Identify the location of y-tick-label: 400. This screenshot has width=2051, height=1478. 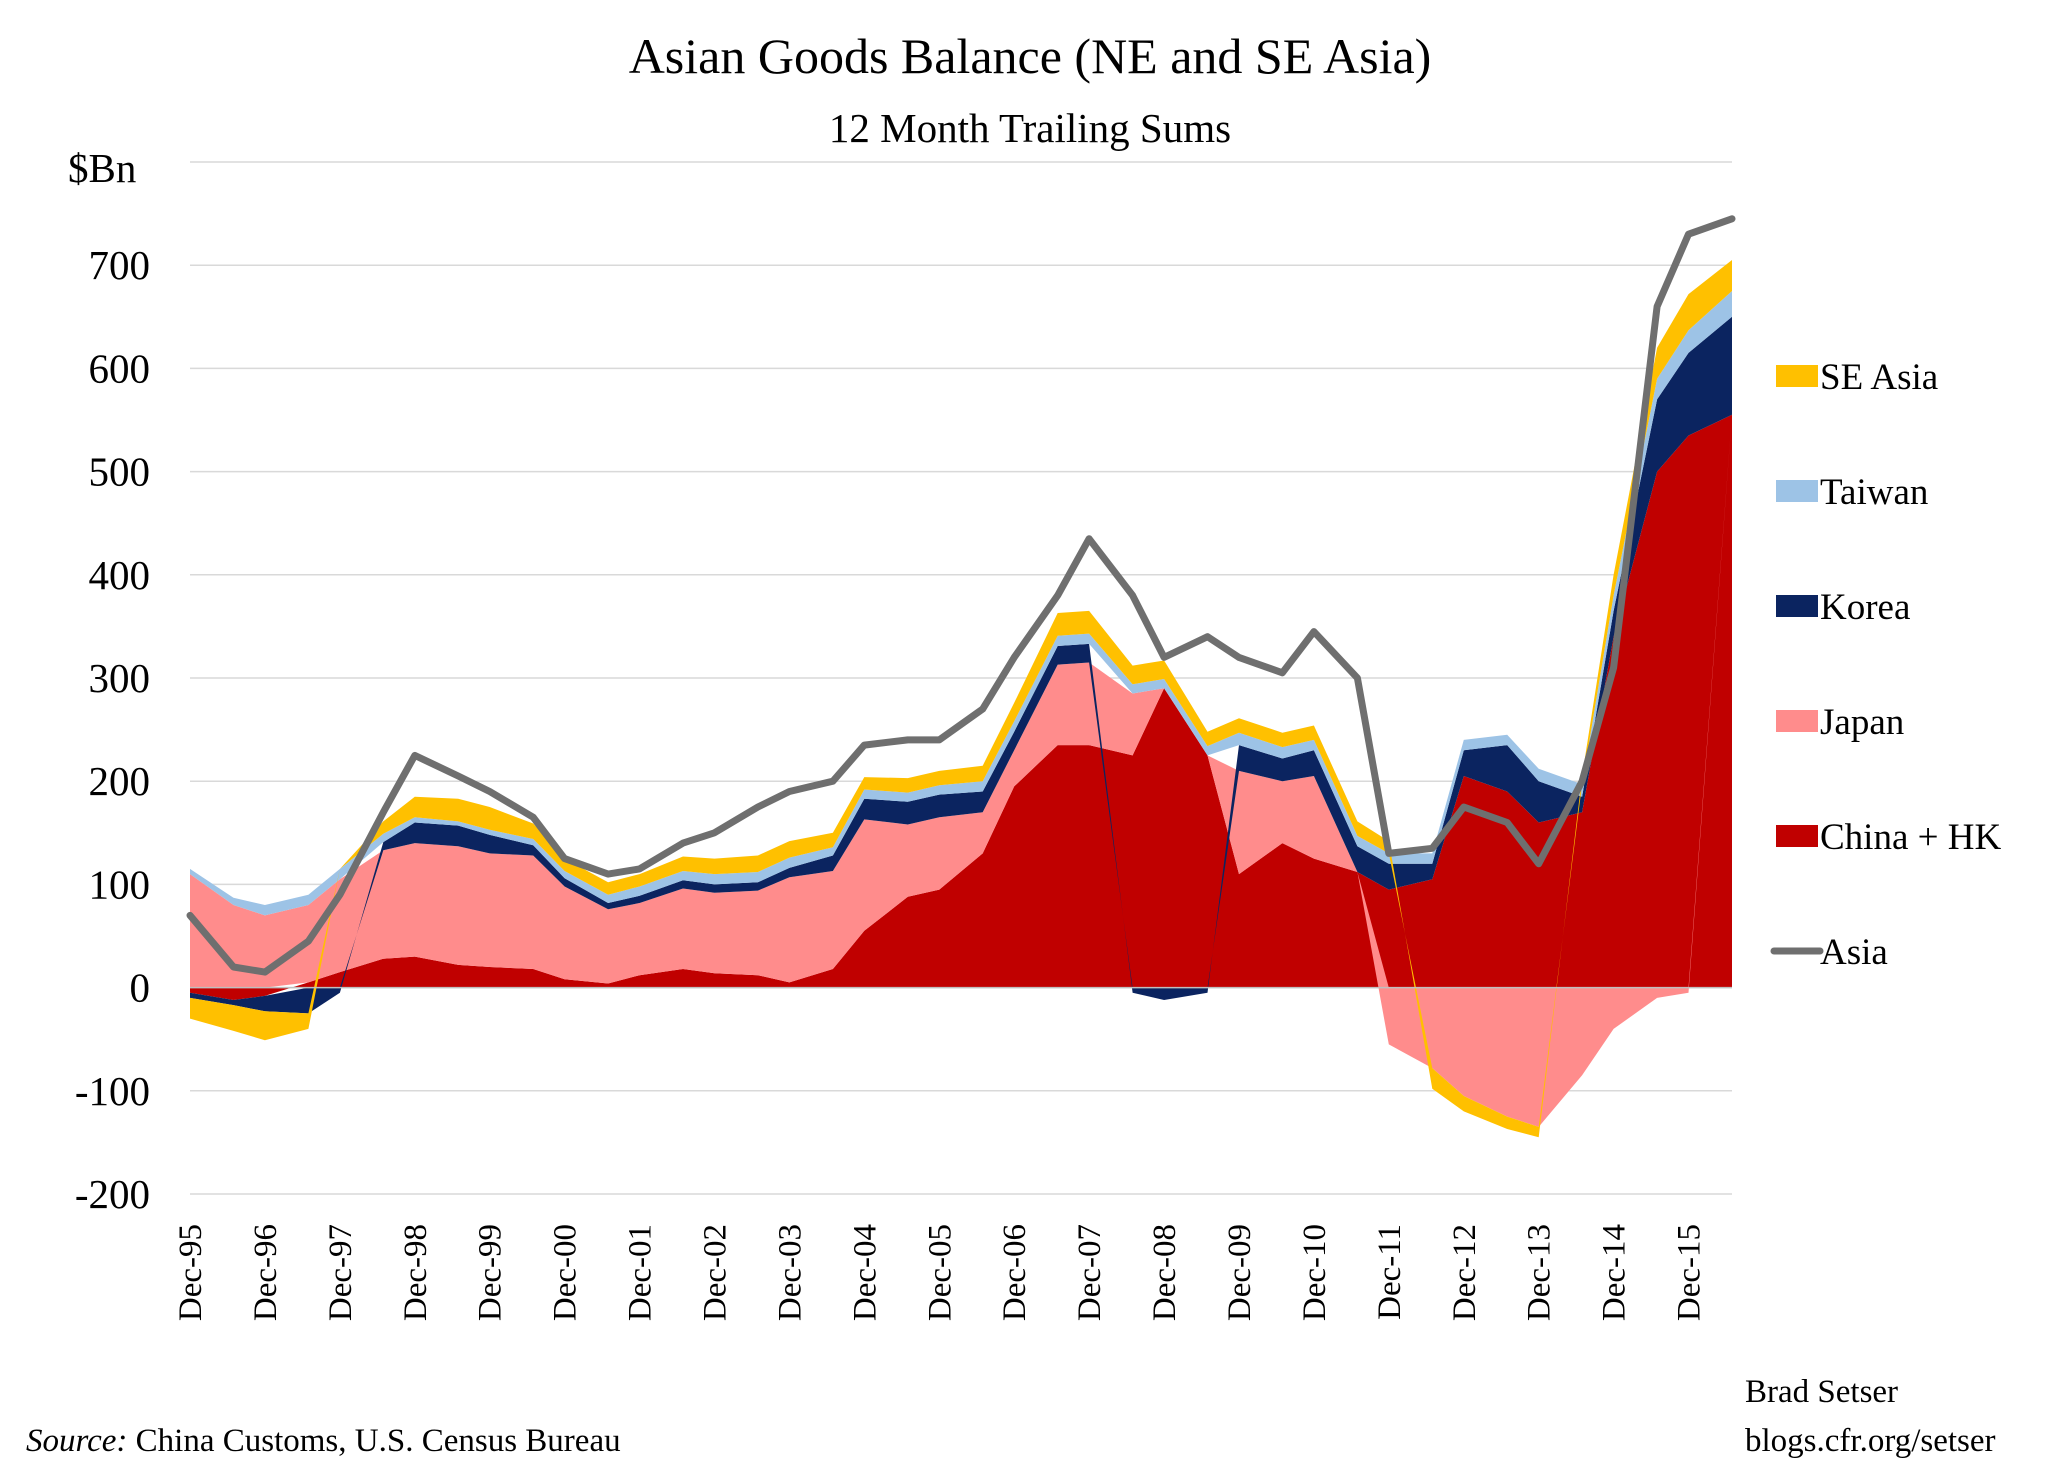
(120, 575).